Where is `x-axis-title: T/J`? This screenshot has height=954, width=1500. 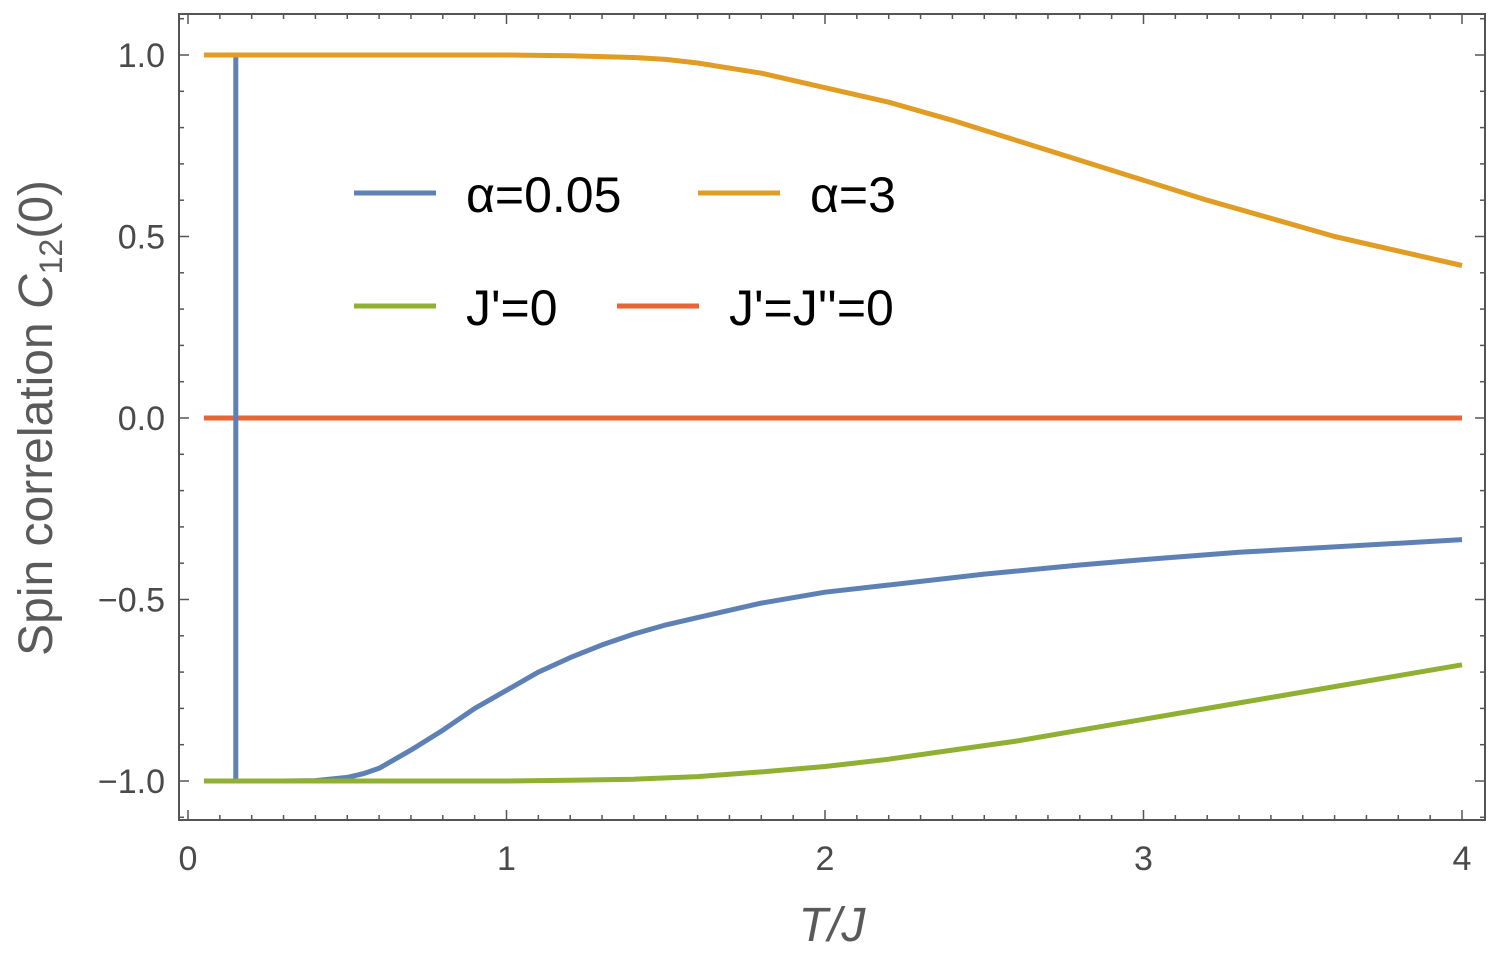
x-axis-title: T/J is located at coordinates (833, 925).